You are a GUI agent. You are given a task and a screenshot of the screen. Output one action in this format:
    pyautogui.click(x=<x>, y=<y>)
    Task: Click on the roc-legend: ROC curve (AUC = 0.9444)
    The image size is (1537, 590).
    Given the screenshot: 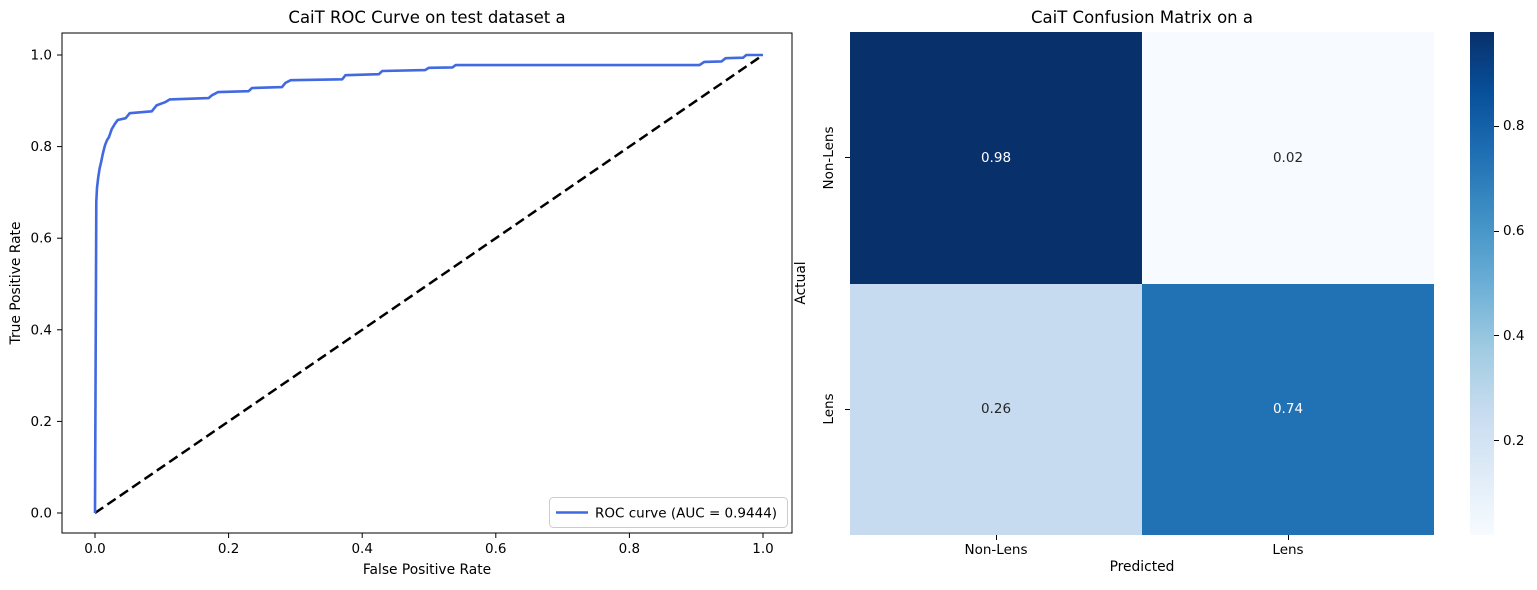 What is the action you would take?
    pyautogui.click(x=668, y=512)
    